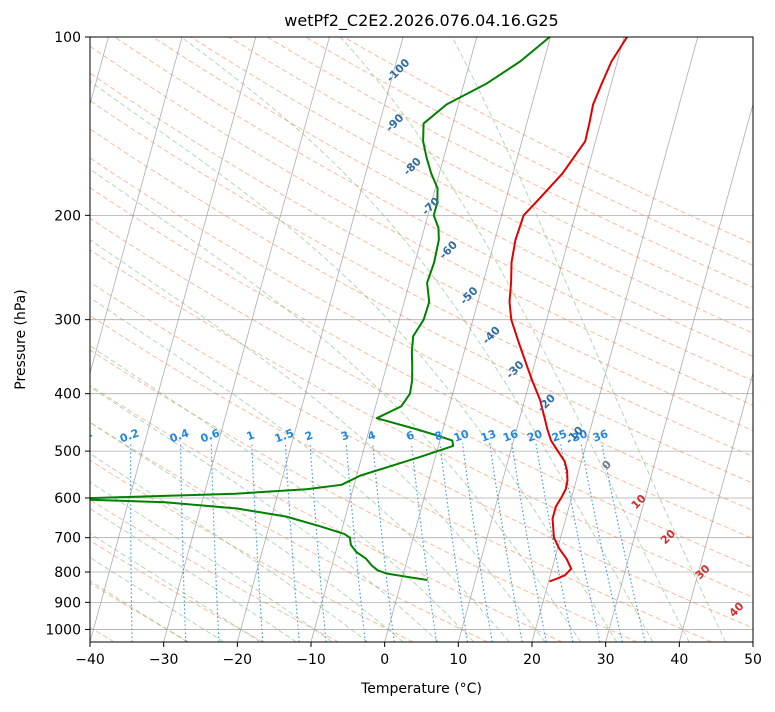 Image resolution: width=775 pixels, height=712 pixels. What do you see at coordinates (67, 603) in the screenshot?
I see `y-tick-label: 900` at bounding box center [67, 603].